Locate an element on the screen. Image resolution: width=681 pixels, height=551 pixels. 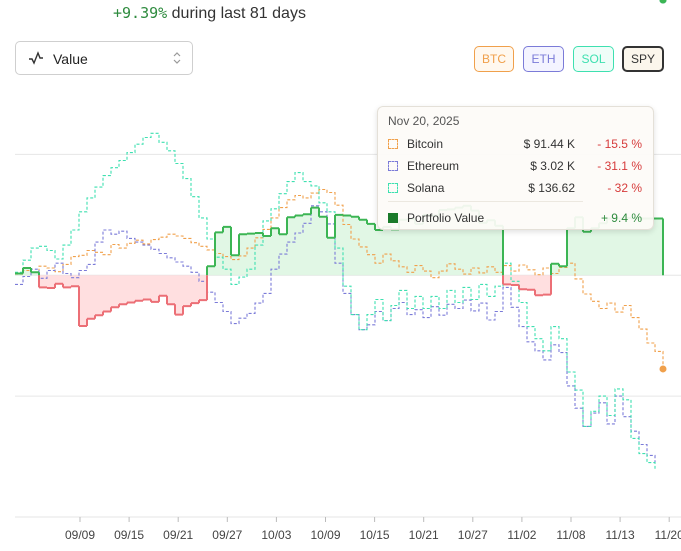
portfolio-loss-area is located at coordinates (295, 300).